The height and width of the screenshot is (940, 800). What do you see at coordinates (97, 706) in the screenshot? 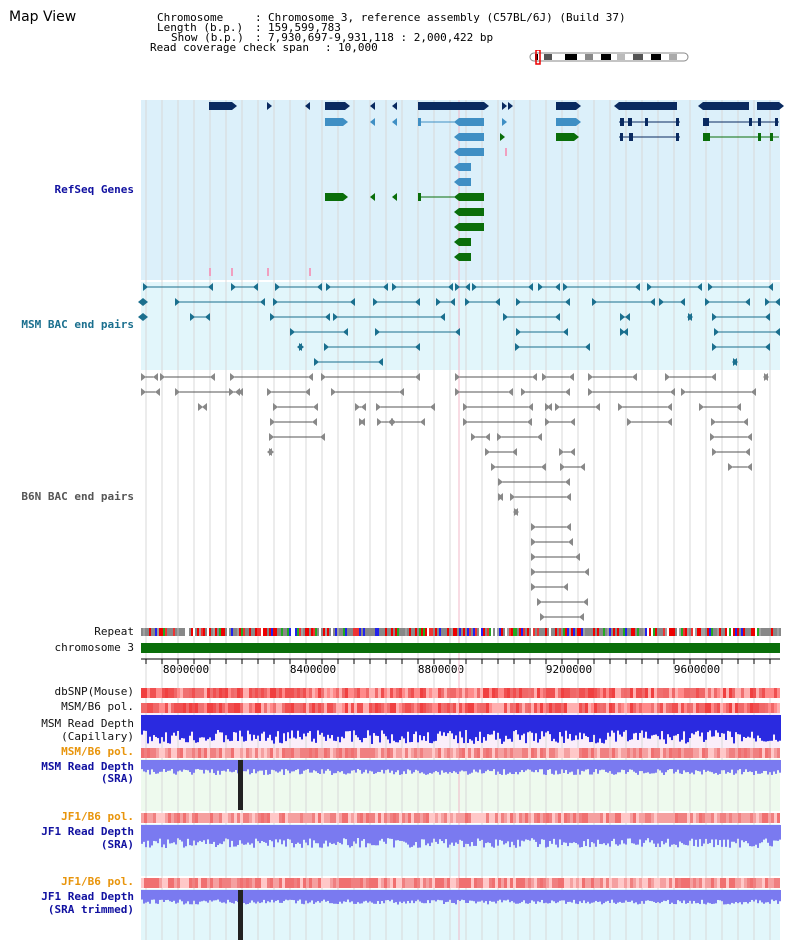
I see `track-label-msm-b6-pol: MSM/B6 pol.` at bounding box center [97, 706].